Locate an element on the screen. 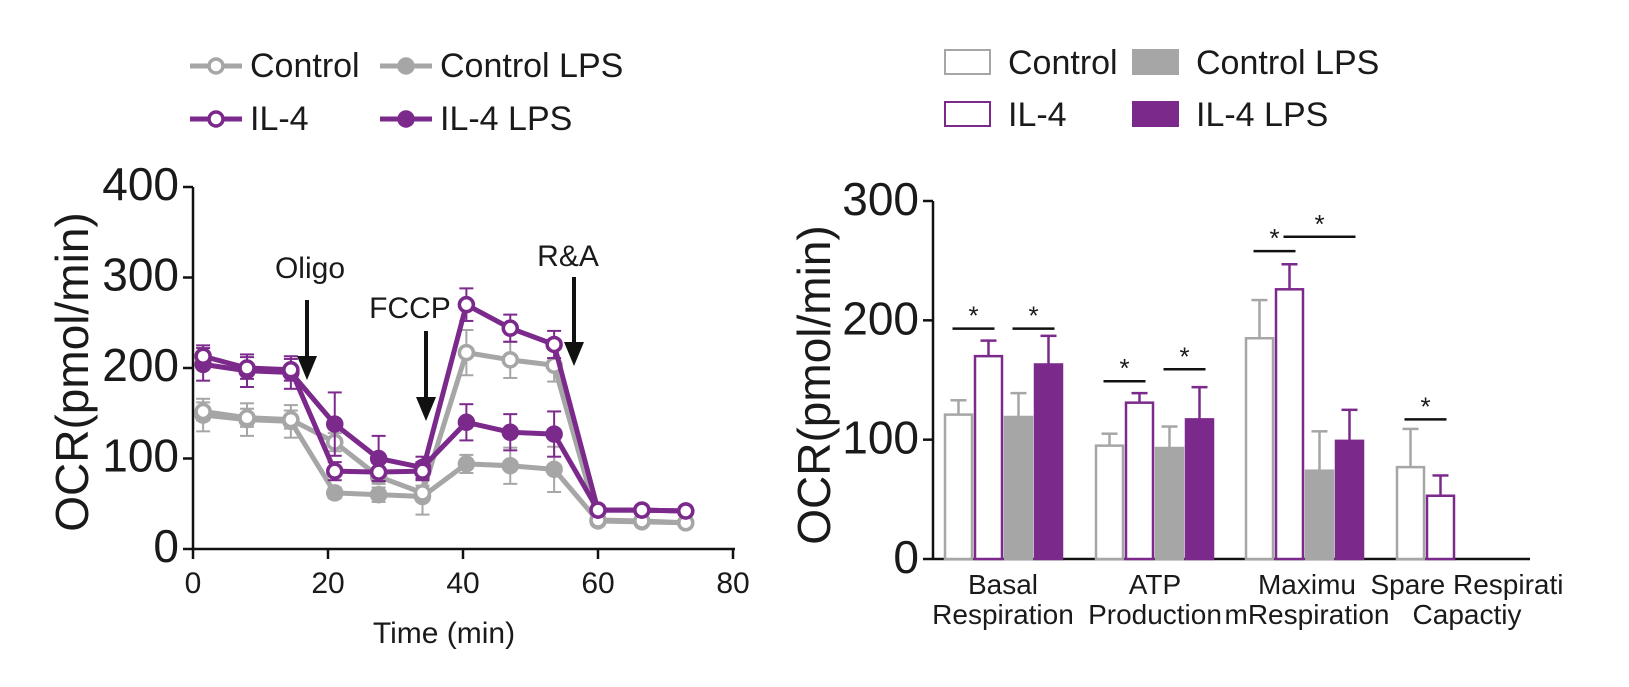 The height and width of the screenshot is (687, 1629). category-label-line2: Capactiy is located at coordinates (1467, 614).